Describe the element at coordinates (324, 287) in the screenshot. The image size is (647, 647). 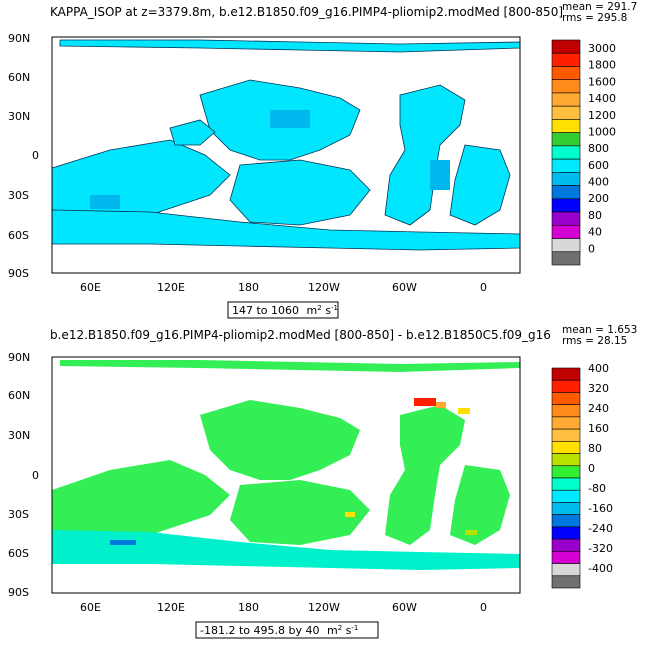
I see `top-xtick: 120W` at that location.